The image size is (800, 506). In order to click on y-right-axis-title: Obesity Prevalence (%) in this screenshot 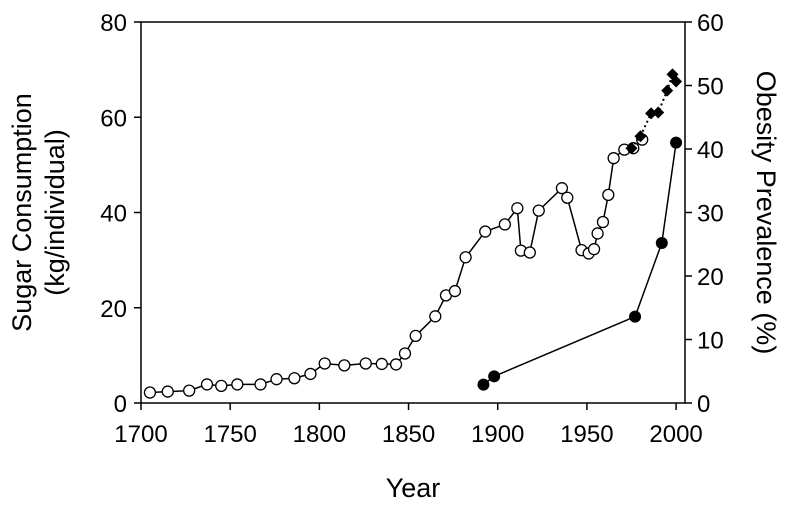, I will do `click(766, 213)`.